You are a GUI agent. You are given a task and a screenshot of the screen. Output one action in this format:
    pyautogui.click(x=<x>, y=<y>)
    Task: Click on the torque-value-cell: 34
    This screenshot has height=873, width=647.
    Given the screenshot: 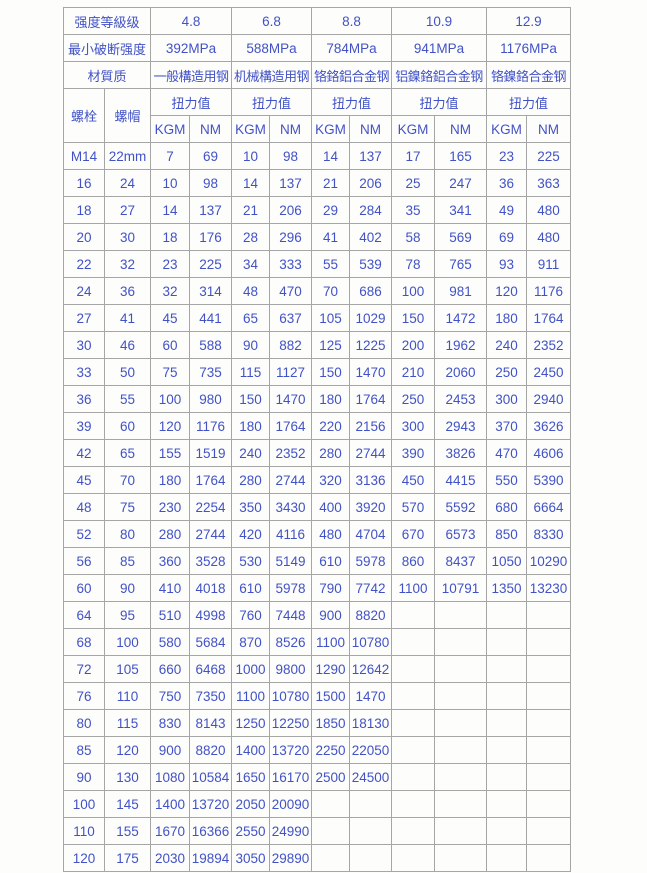 What is the action you would take?
    pyautogui.click(x=250, y=264)
    